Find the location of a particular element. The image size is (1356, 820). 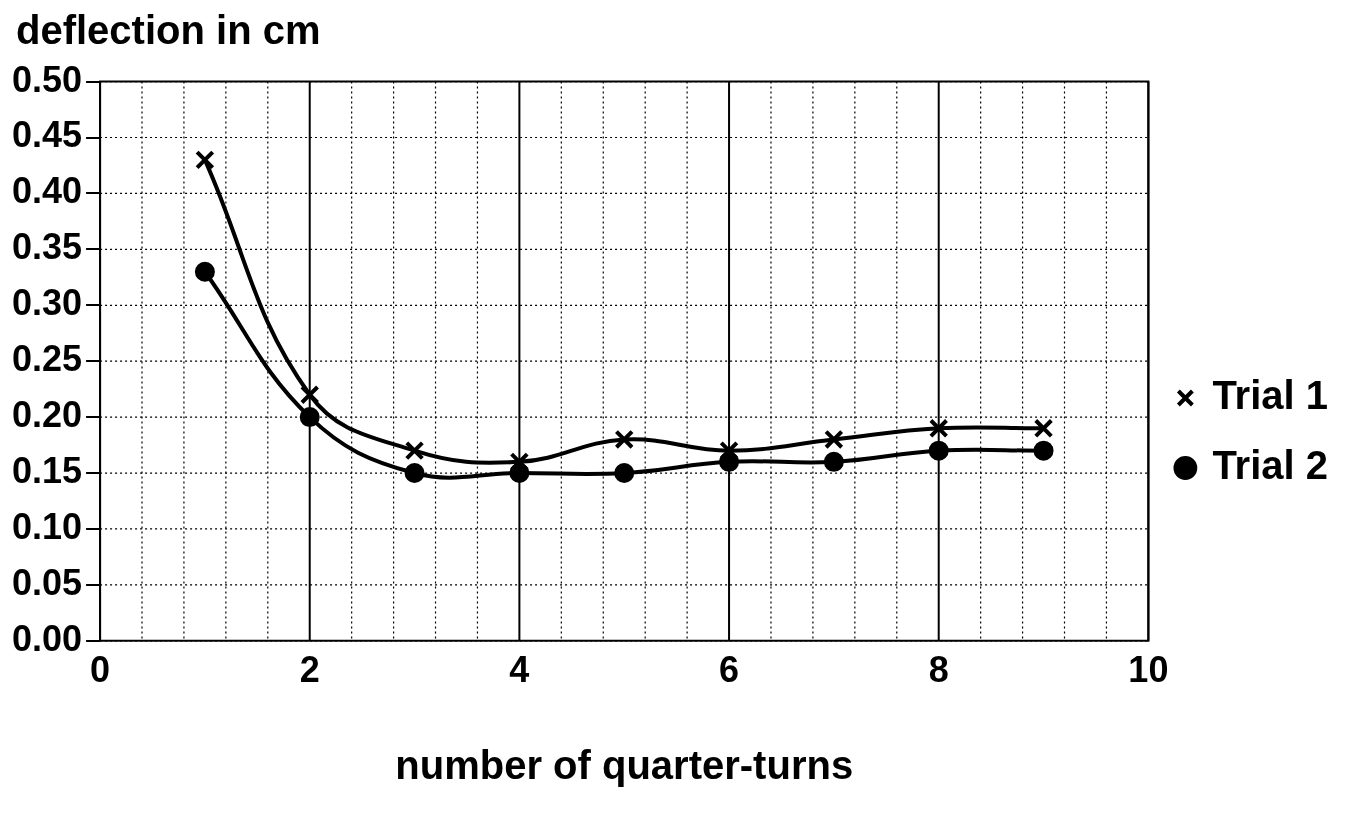

y-tick-label: 0.15 is located at coordinates (47, 470).